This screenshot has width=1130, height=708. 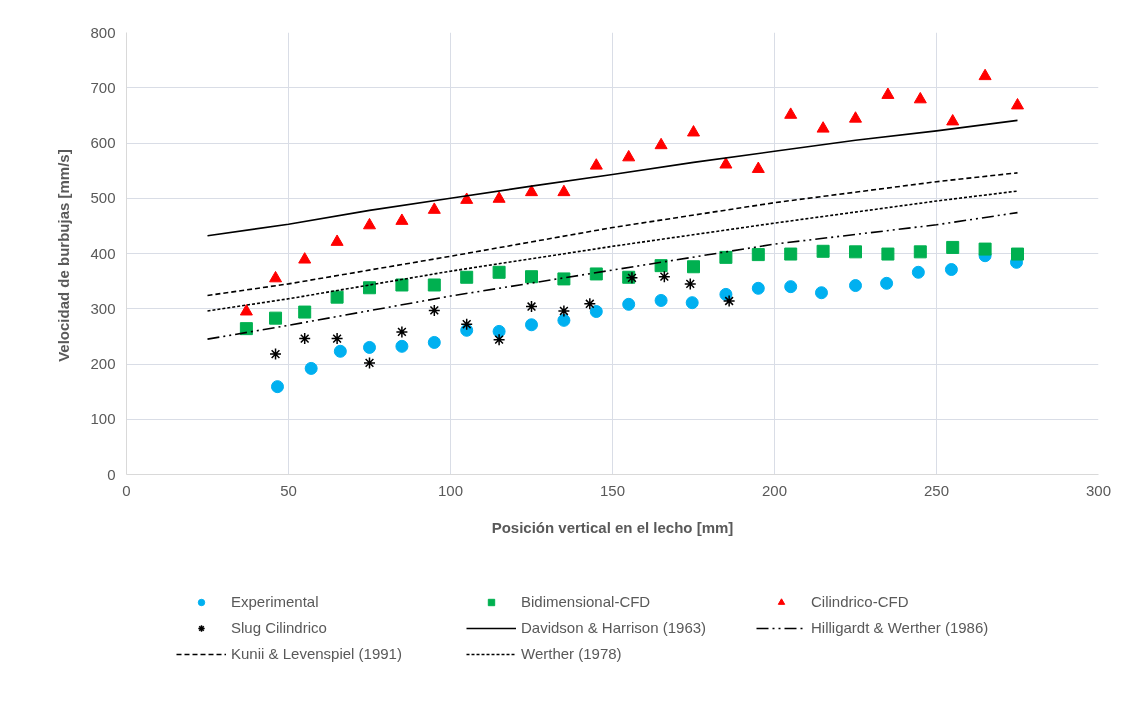 What do you see at coordinates (936, 490) in the screenshot?
I see `x-tick-label: 250` at bounding box center [936, 490].